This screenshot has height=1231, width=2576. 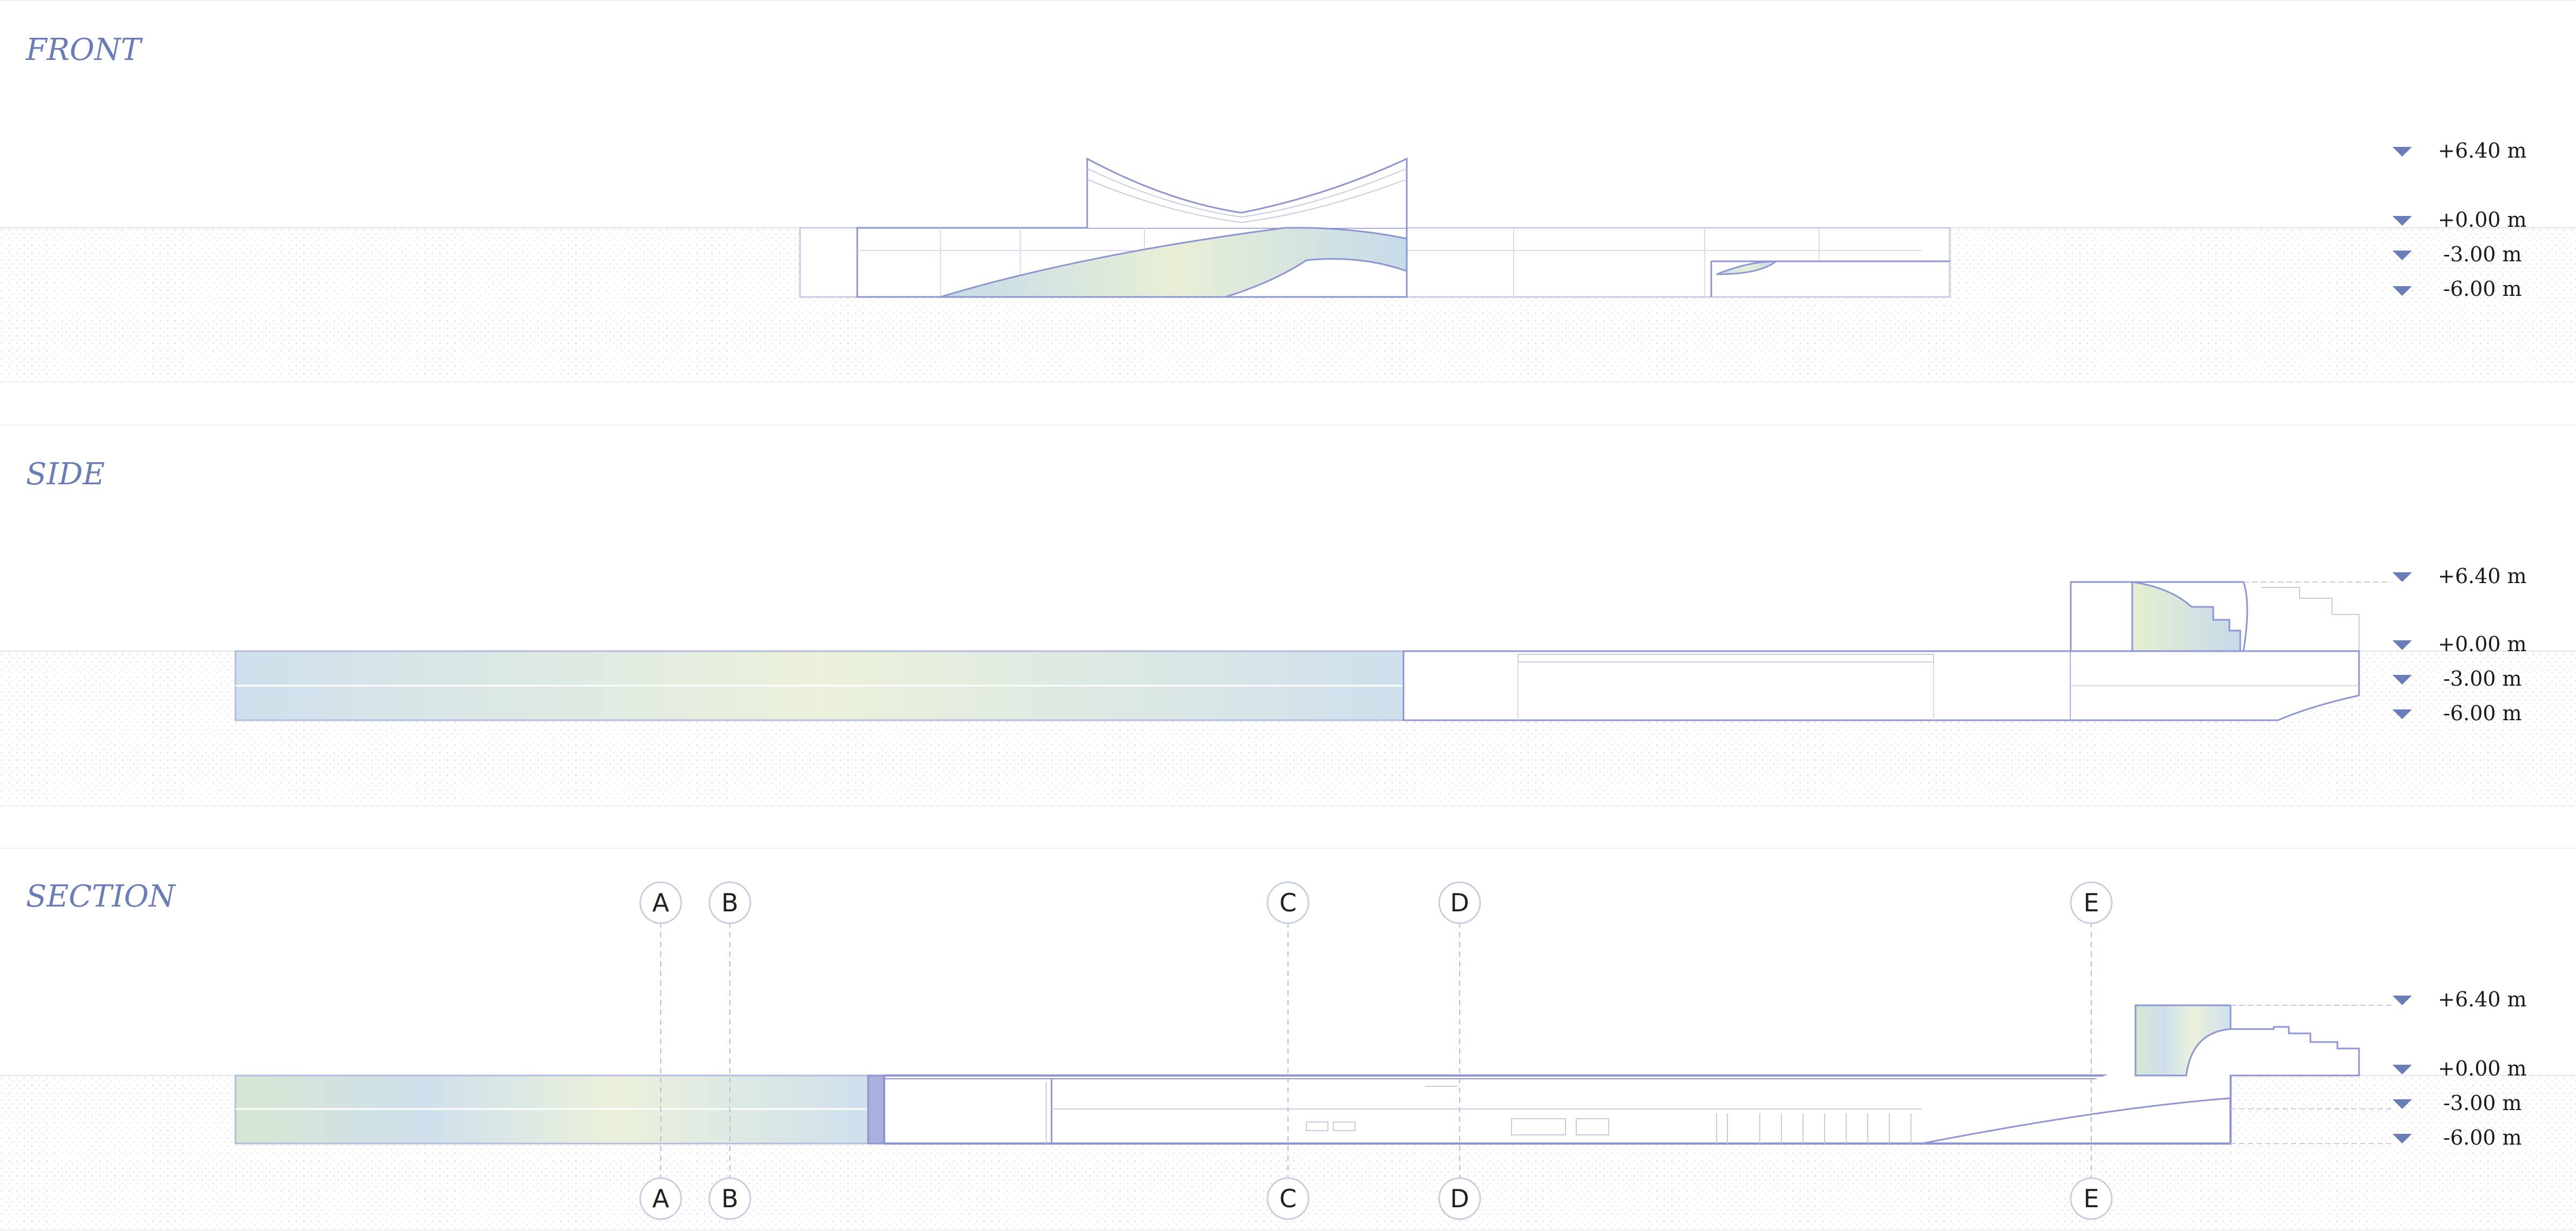 I want to click on section-level-markers: +6.40 m +0.00 m -3.00 m -6.00 m, so click(x=2460, y=1068).